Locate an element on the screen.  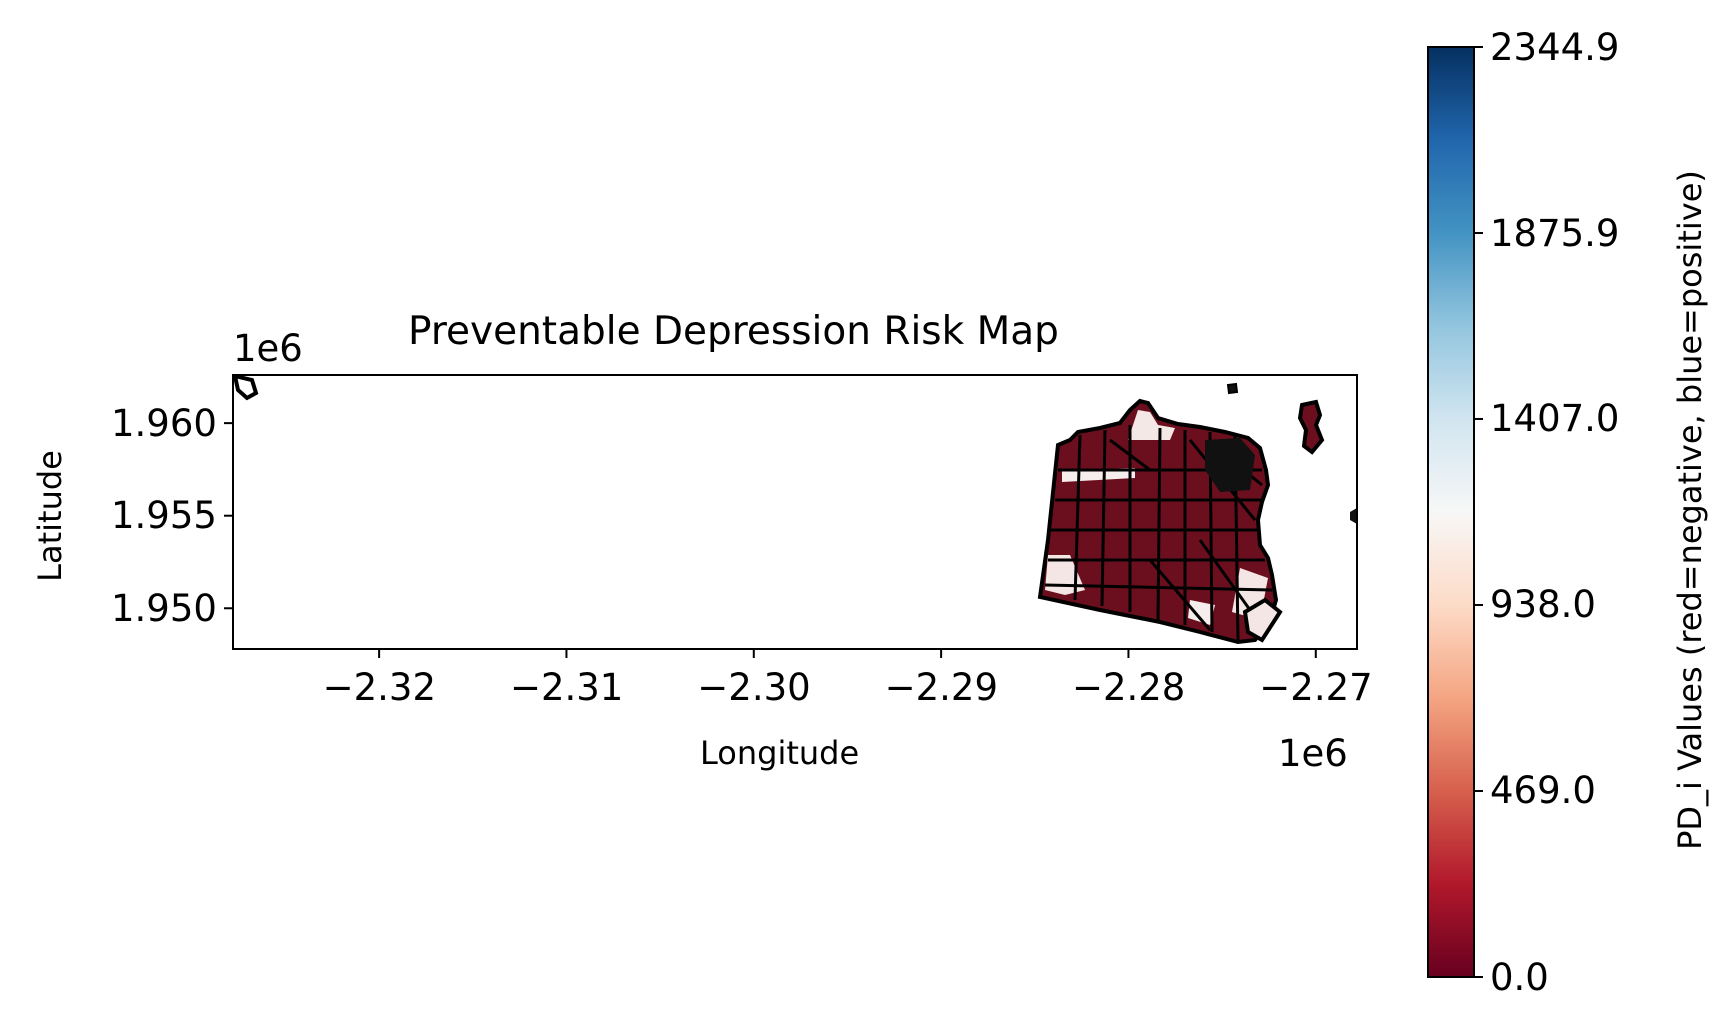
y-axis-label: Latitude is located at coordinates (50, 516).